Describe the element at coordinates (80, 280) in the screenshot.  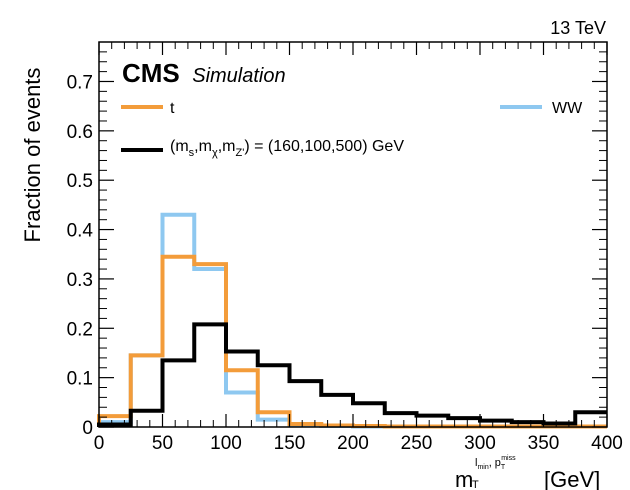
I see `y-tick-label: 0.3` at that location.